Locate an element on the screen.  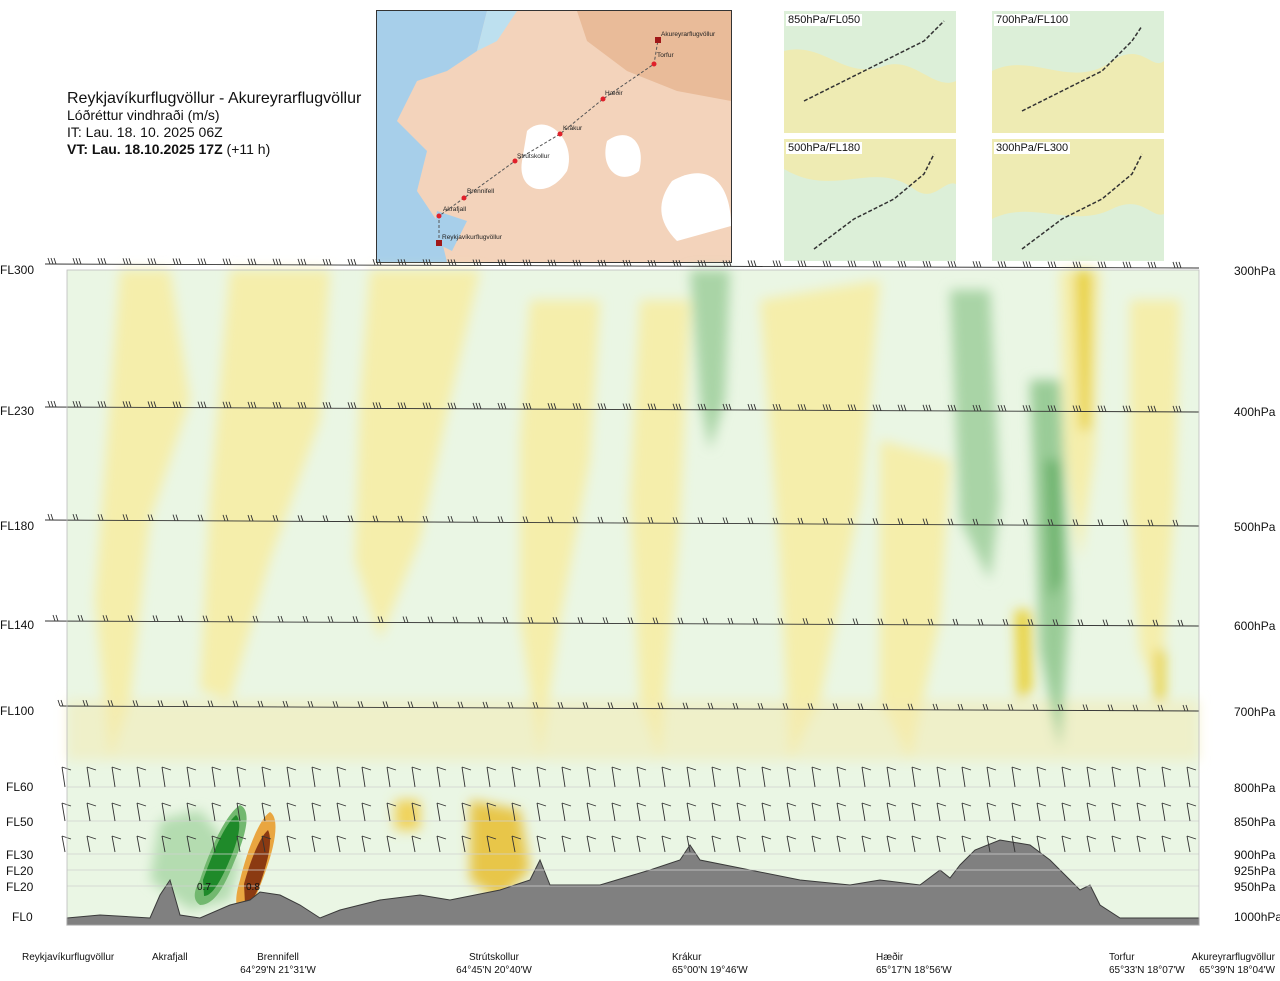
station-name: Krákur is located at coordinates (687, 957).